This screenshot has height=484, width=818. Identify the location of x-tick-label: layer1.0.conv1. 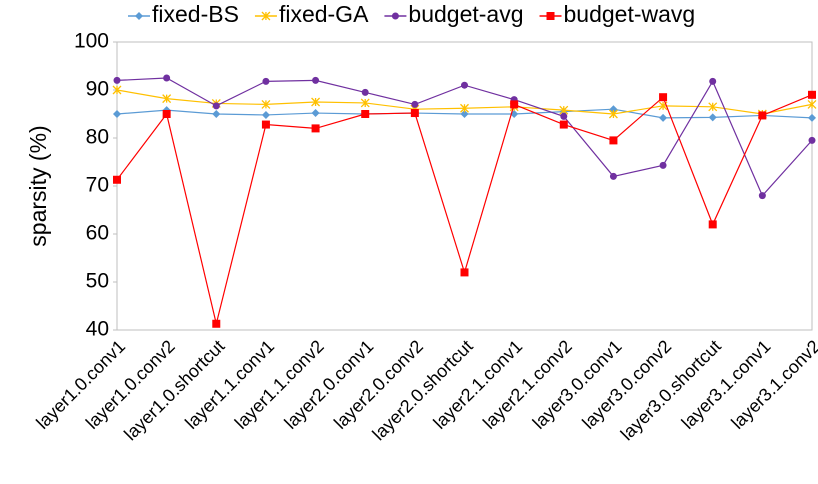
(80, 384).